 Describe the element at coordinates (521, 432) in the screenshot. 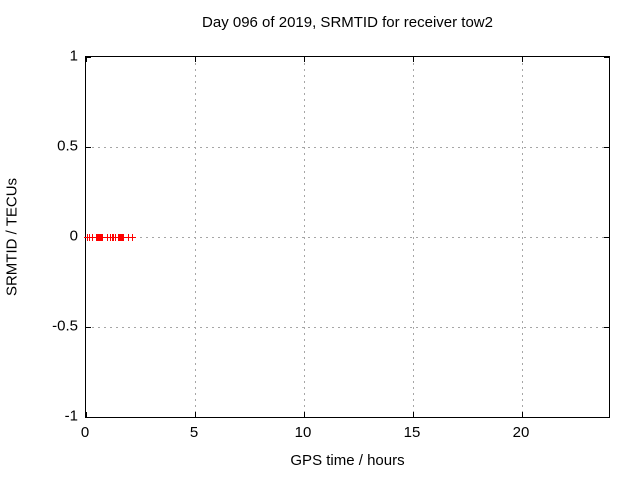

I see `x-tick-label: 20` at that location.